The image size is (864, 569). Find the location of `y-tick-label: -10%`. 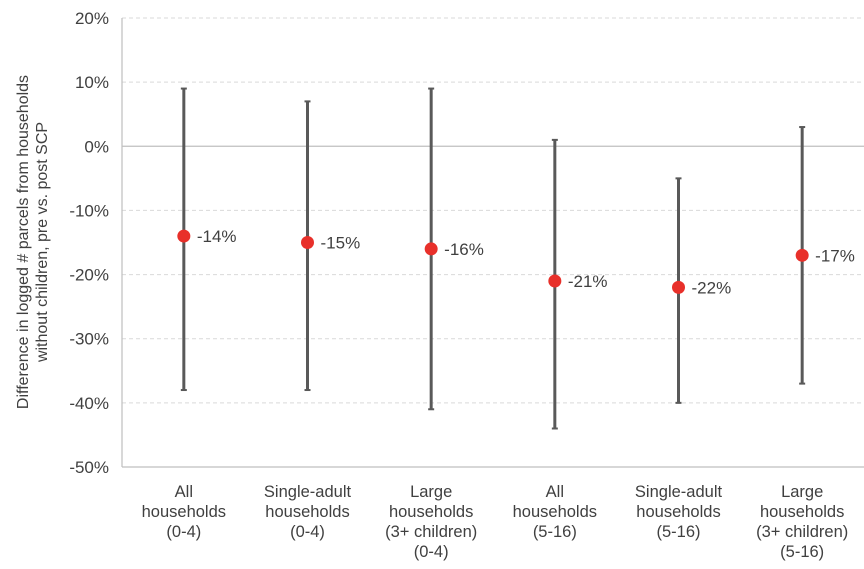

y-tick-label: -10% is located at coordinates (89, 210).